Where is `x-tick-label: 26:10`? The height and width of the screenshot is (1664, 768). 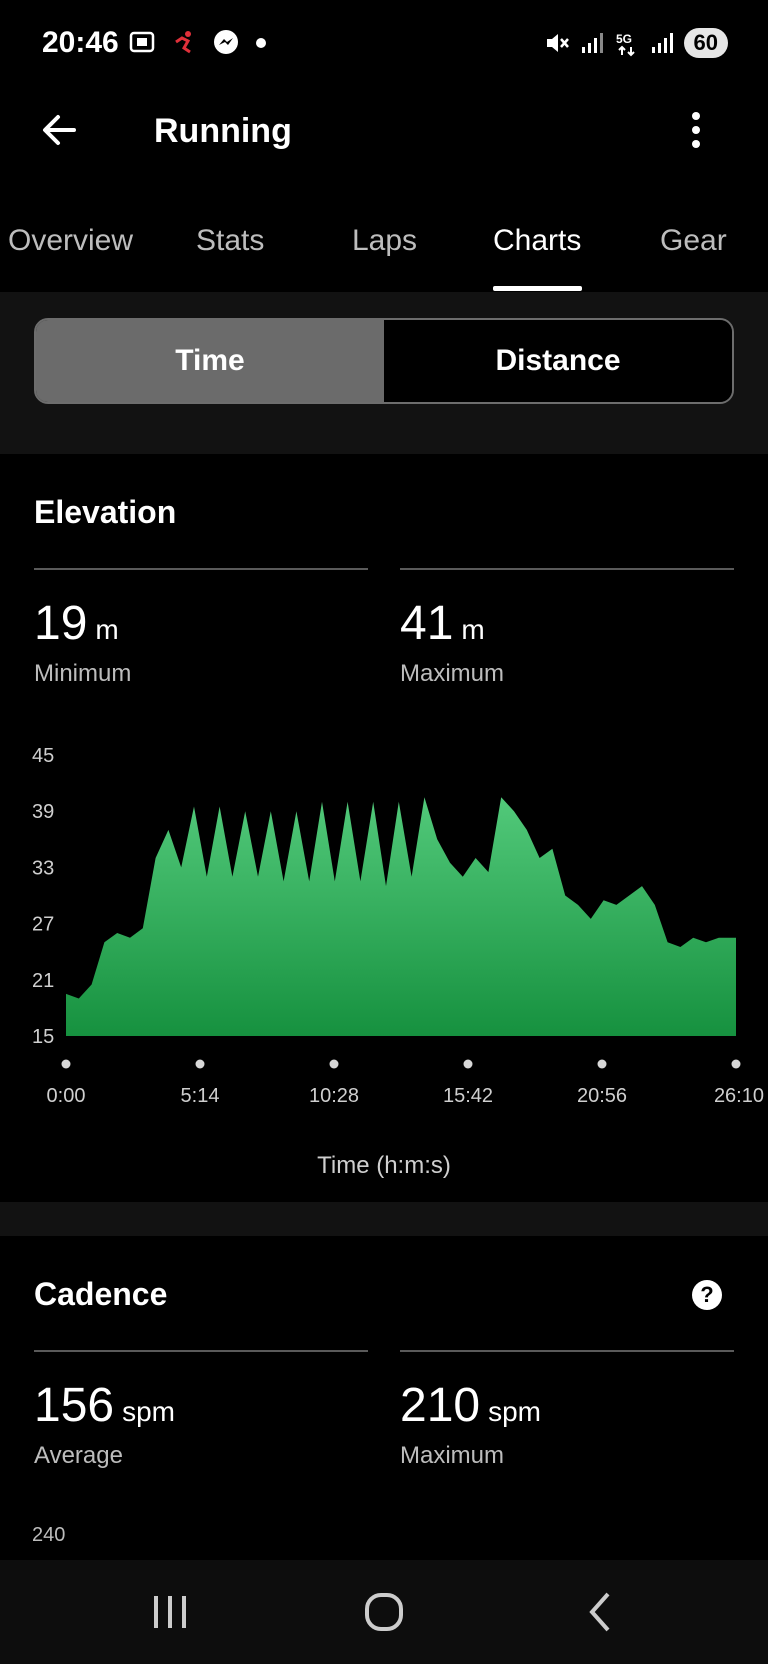
x-tick-label: 26:10 is located at coordinates (739, 1096).